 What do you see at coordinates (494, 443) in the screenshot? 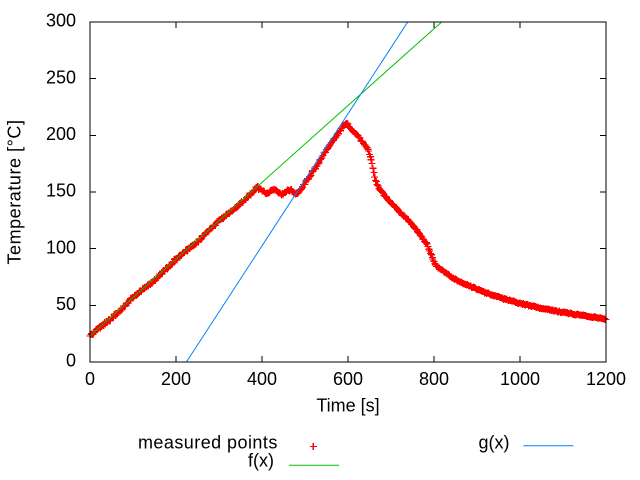
I see `svg-text: g(x)` at bounding box center [494, 443].